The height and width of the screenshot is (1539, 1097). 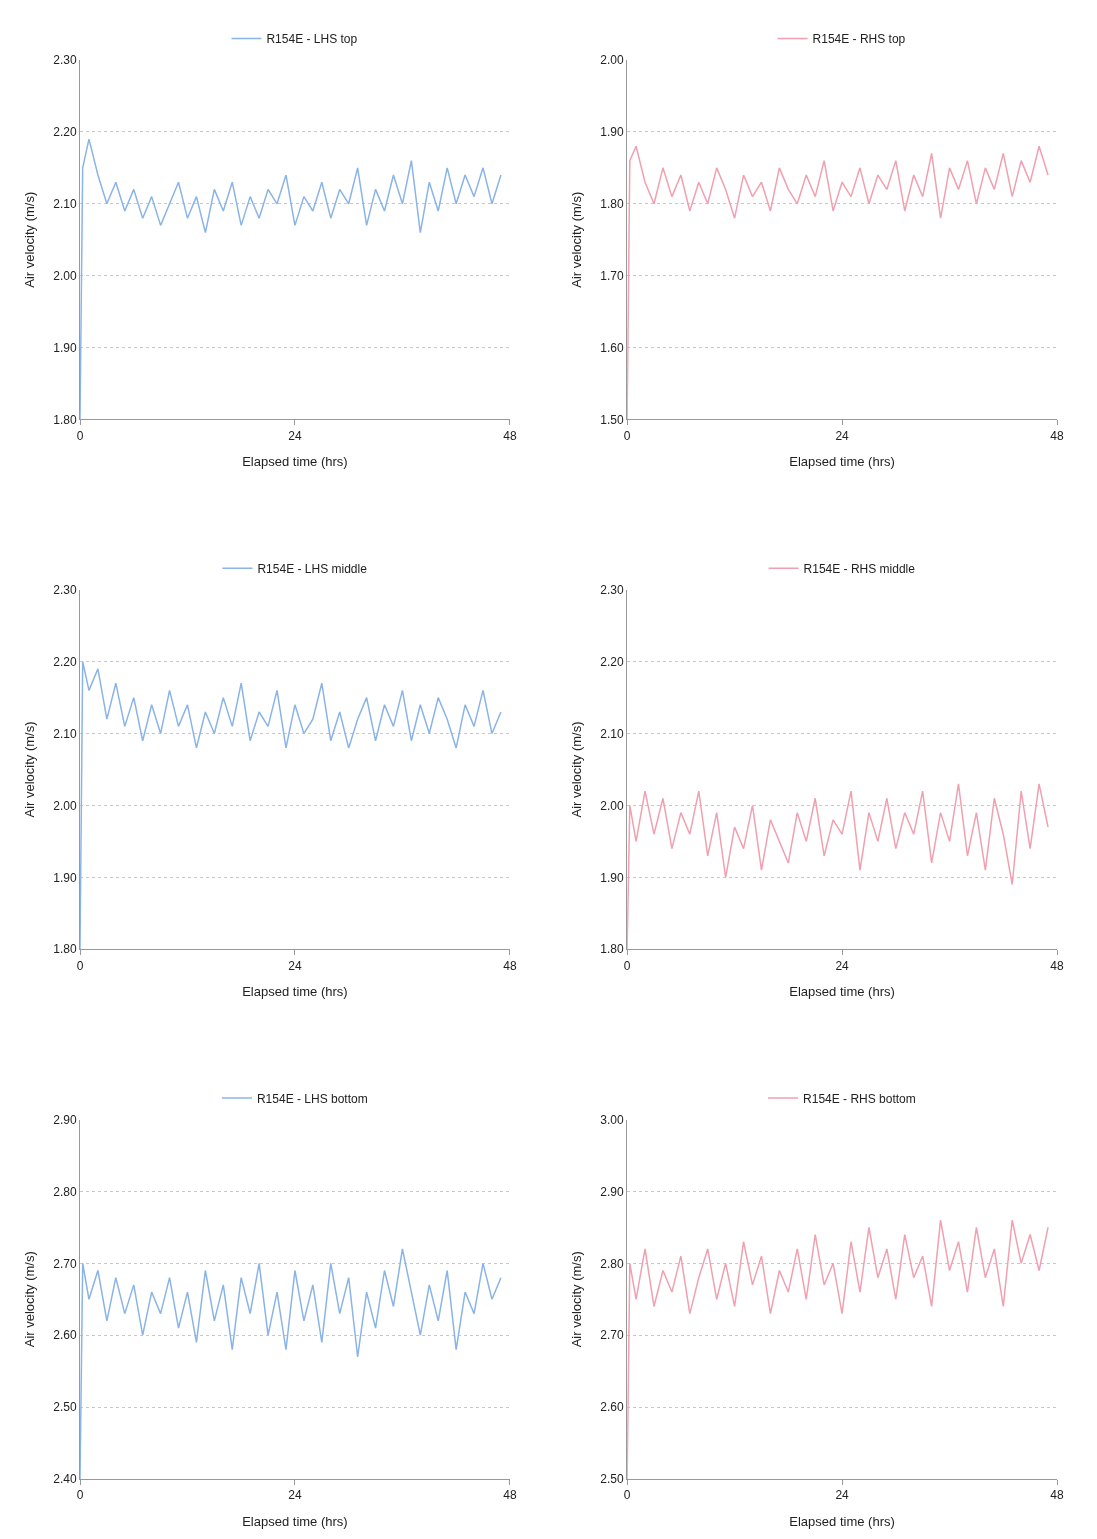 I want to click on legend-label: R154E - RHS bottom, so click(x=859, y=1098).